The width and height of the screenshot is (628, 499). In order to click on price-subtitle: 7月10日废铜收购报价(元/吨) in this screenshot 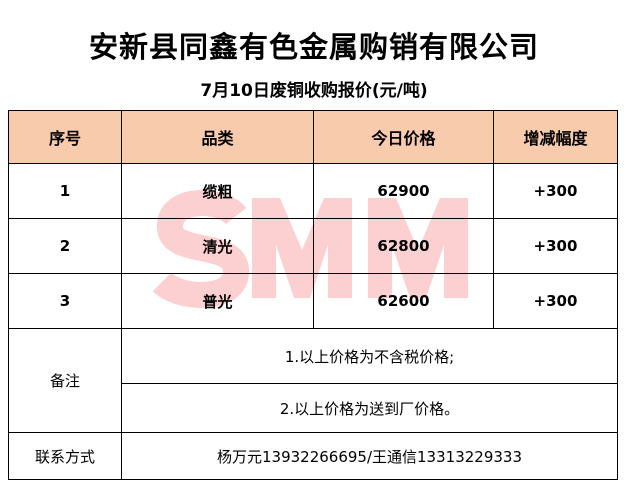, I will do `click(314, 91)`.